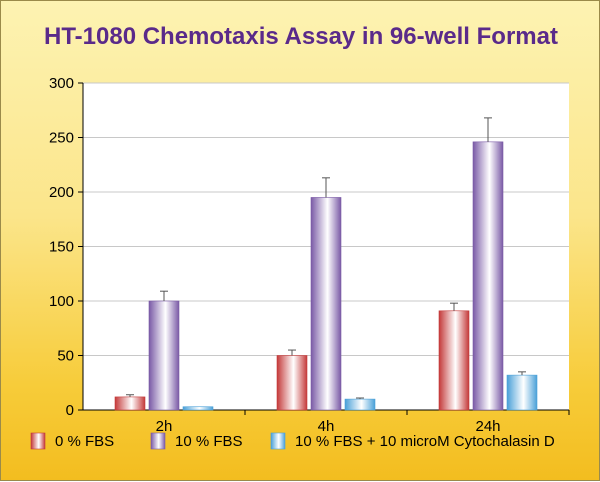 The image size is (600, 482). What do you see at coordinates (61, 83) in the screenshot?
I see `y-tick-label: 300` at bounding box center [61, 83].